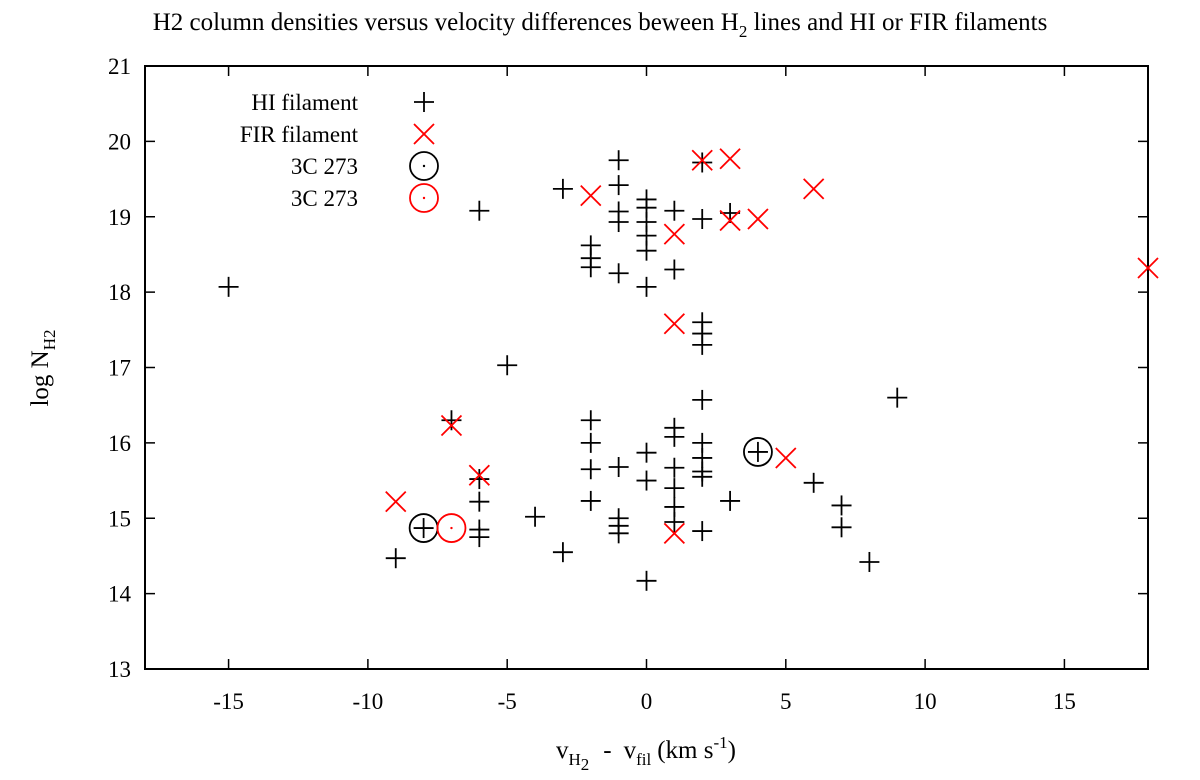 The image size is (1200, 780). Describe the element at coordinates (119, 141) in the screenshot. I see `y-tick-label: 20` at that location.